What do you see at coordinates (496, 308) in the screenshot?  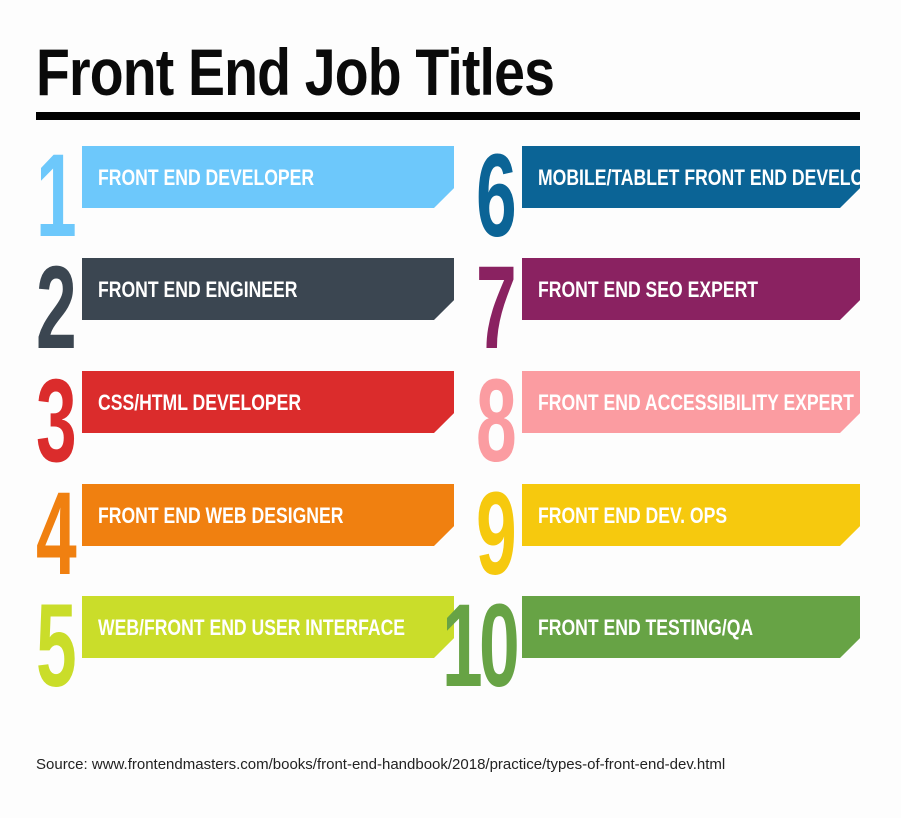 I see `item-number-7: 7` at bounding box center [496, 308].